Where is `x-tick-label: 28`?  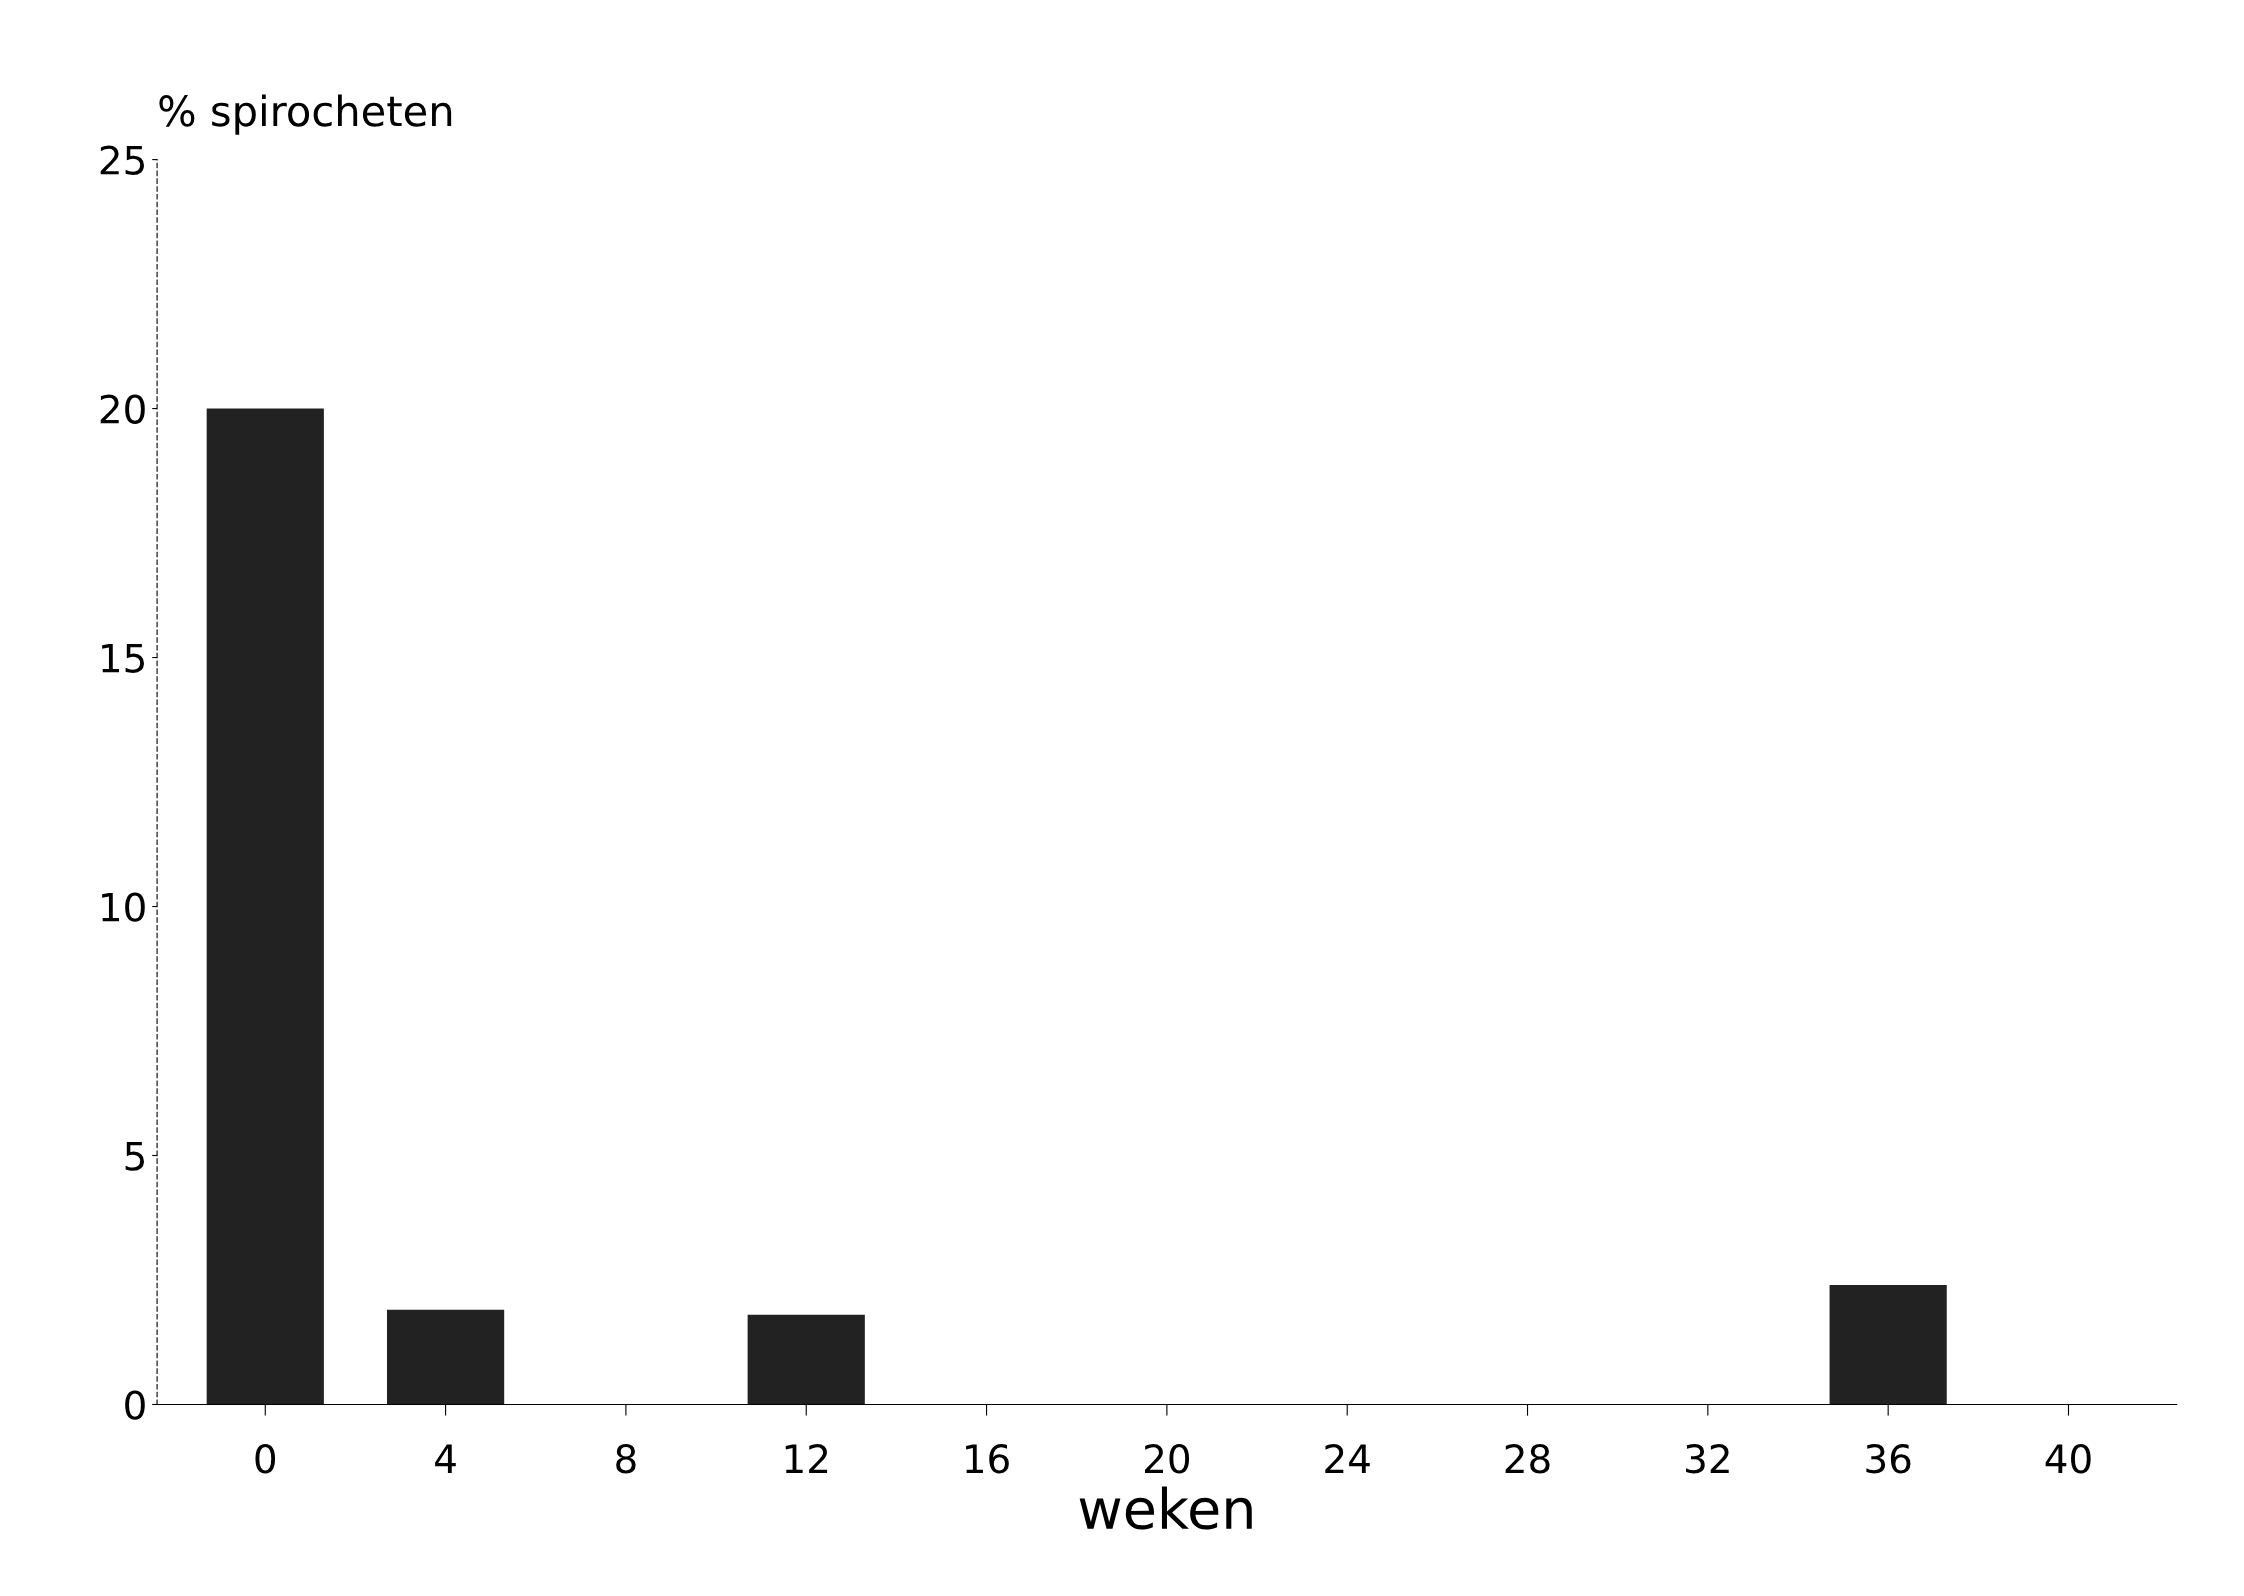
x-tick-label: 28 is located at coordinates (1527, 1459).